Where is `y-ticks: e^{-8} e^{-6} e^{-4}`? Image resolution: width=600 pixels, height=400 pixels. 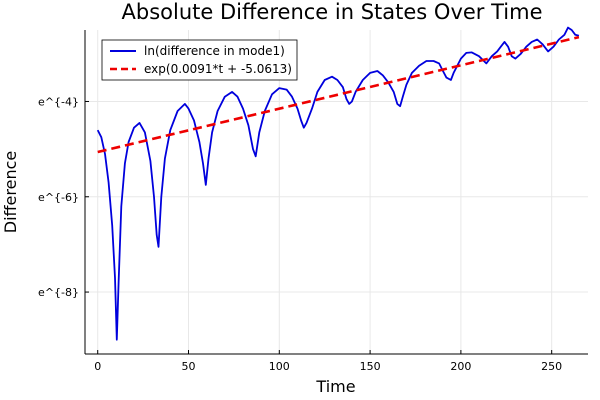
y-ticks: e^{-8} e^{-6} e^{-4} is located at coordinates (63, 197).